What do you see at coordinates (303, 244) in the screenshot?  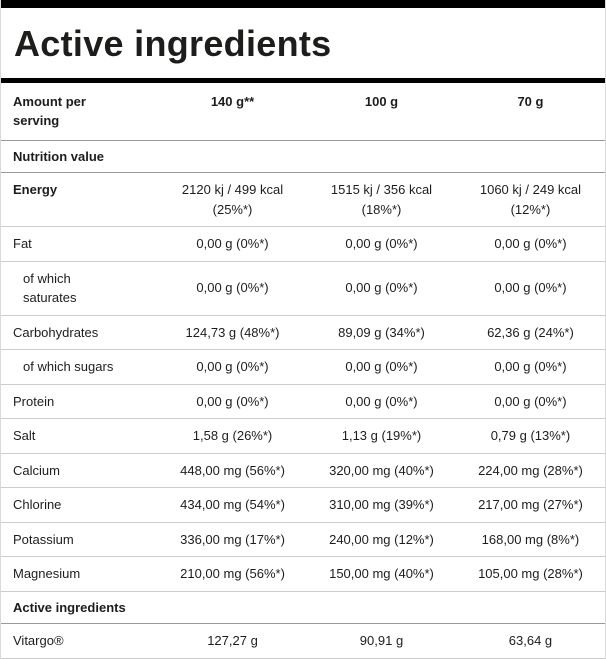 I see `table-row: Fat 0,00 g (0%*) 0,00 g (0%*) 0,00 g (0%*)` at bounding box center [303, 244].